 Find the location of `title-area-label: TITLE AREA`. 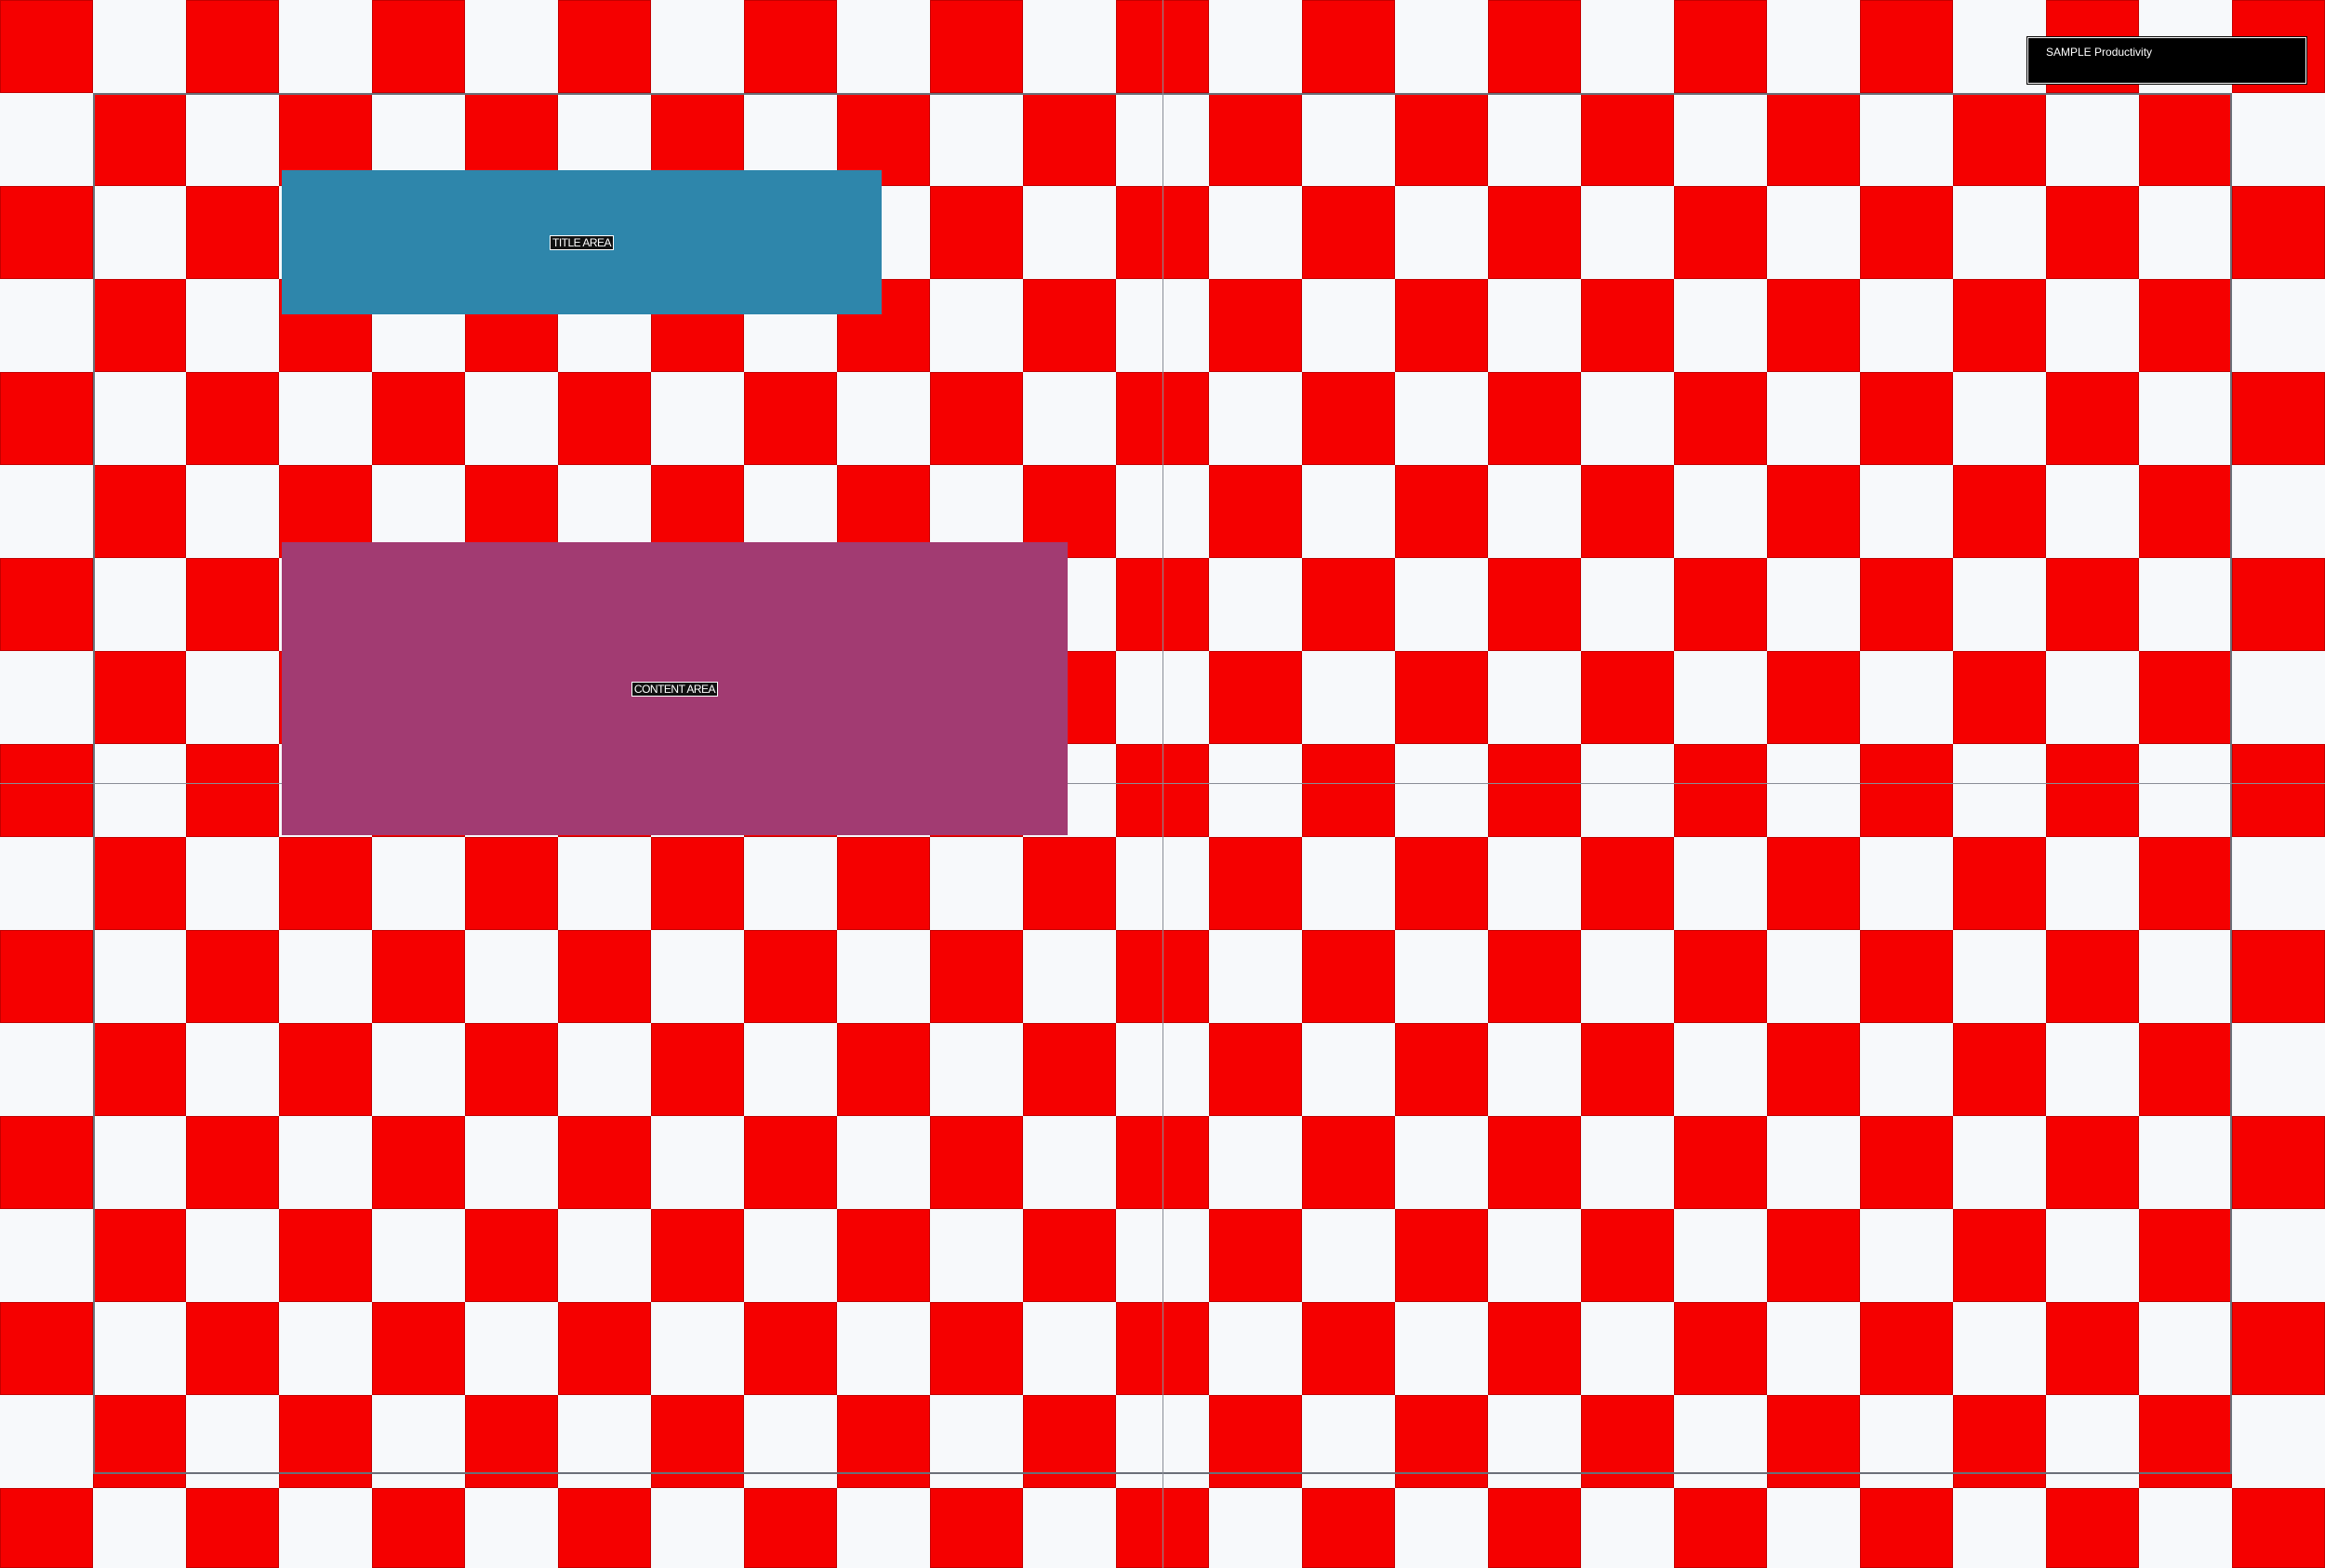

title-area-label: TITLE AREA is located at coordinates (582, 242).